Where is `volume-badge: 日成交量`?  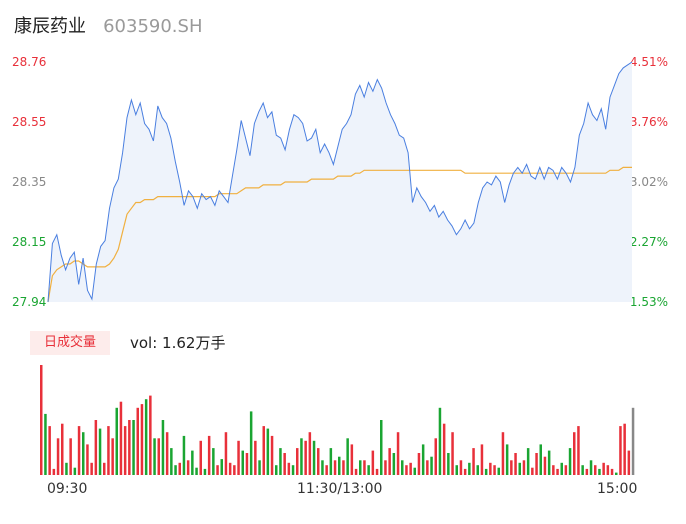 volume-badge: 日成交量 is located at coordinates (70, 343).